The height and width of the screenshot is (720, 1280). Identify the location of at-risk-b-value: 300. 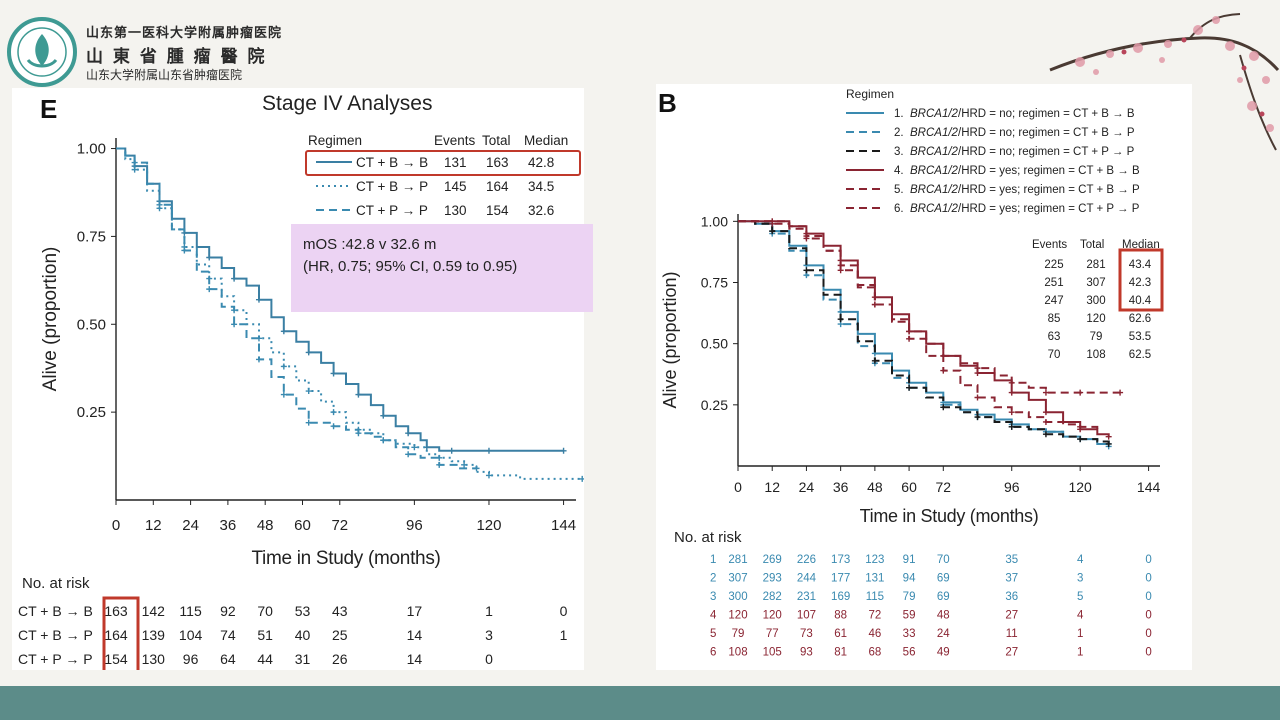
(737, 597).